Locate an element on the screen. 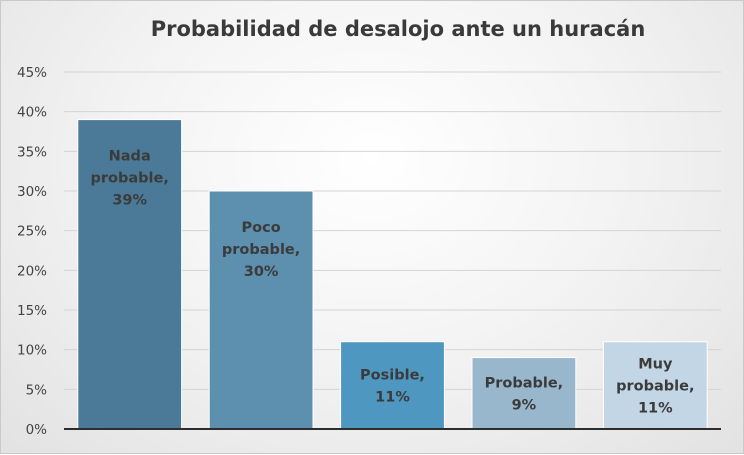 The height and width of the screenshot is (455, 744). y-tick-label: 15% is located at coordinates (32, 311).